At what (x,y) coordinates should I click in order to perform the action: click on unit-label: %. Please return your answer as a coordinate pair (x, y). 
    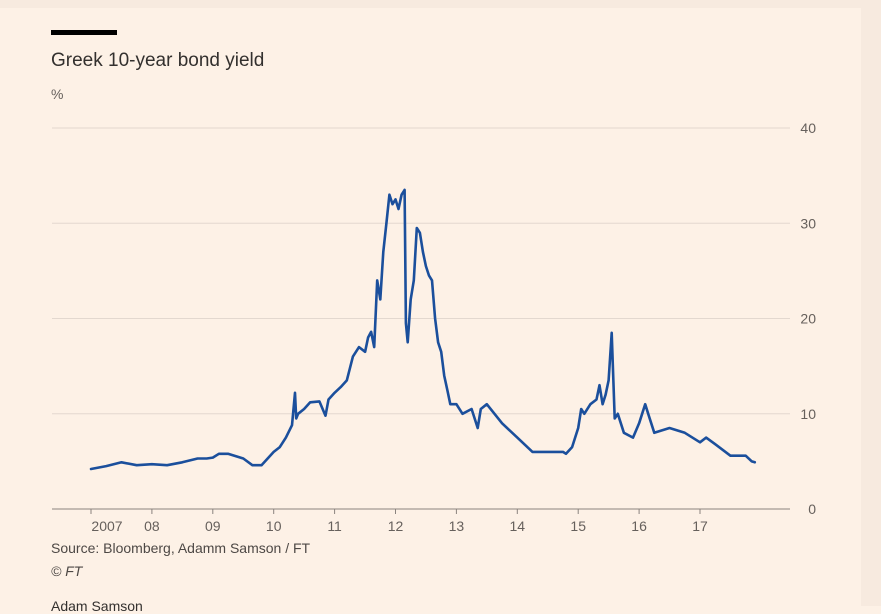
    Looking at the image, I should click on (57, 94).